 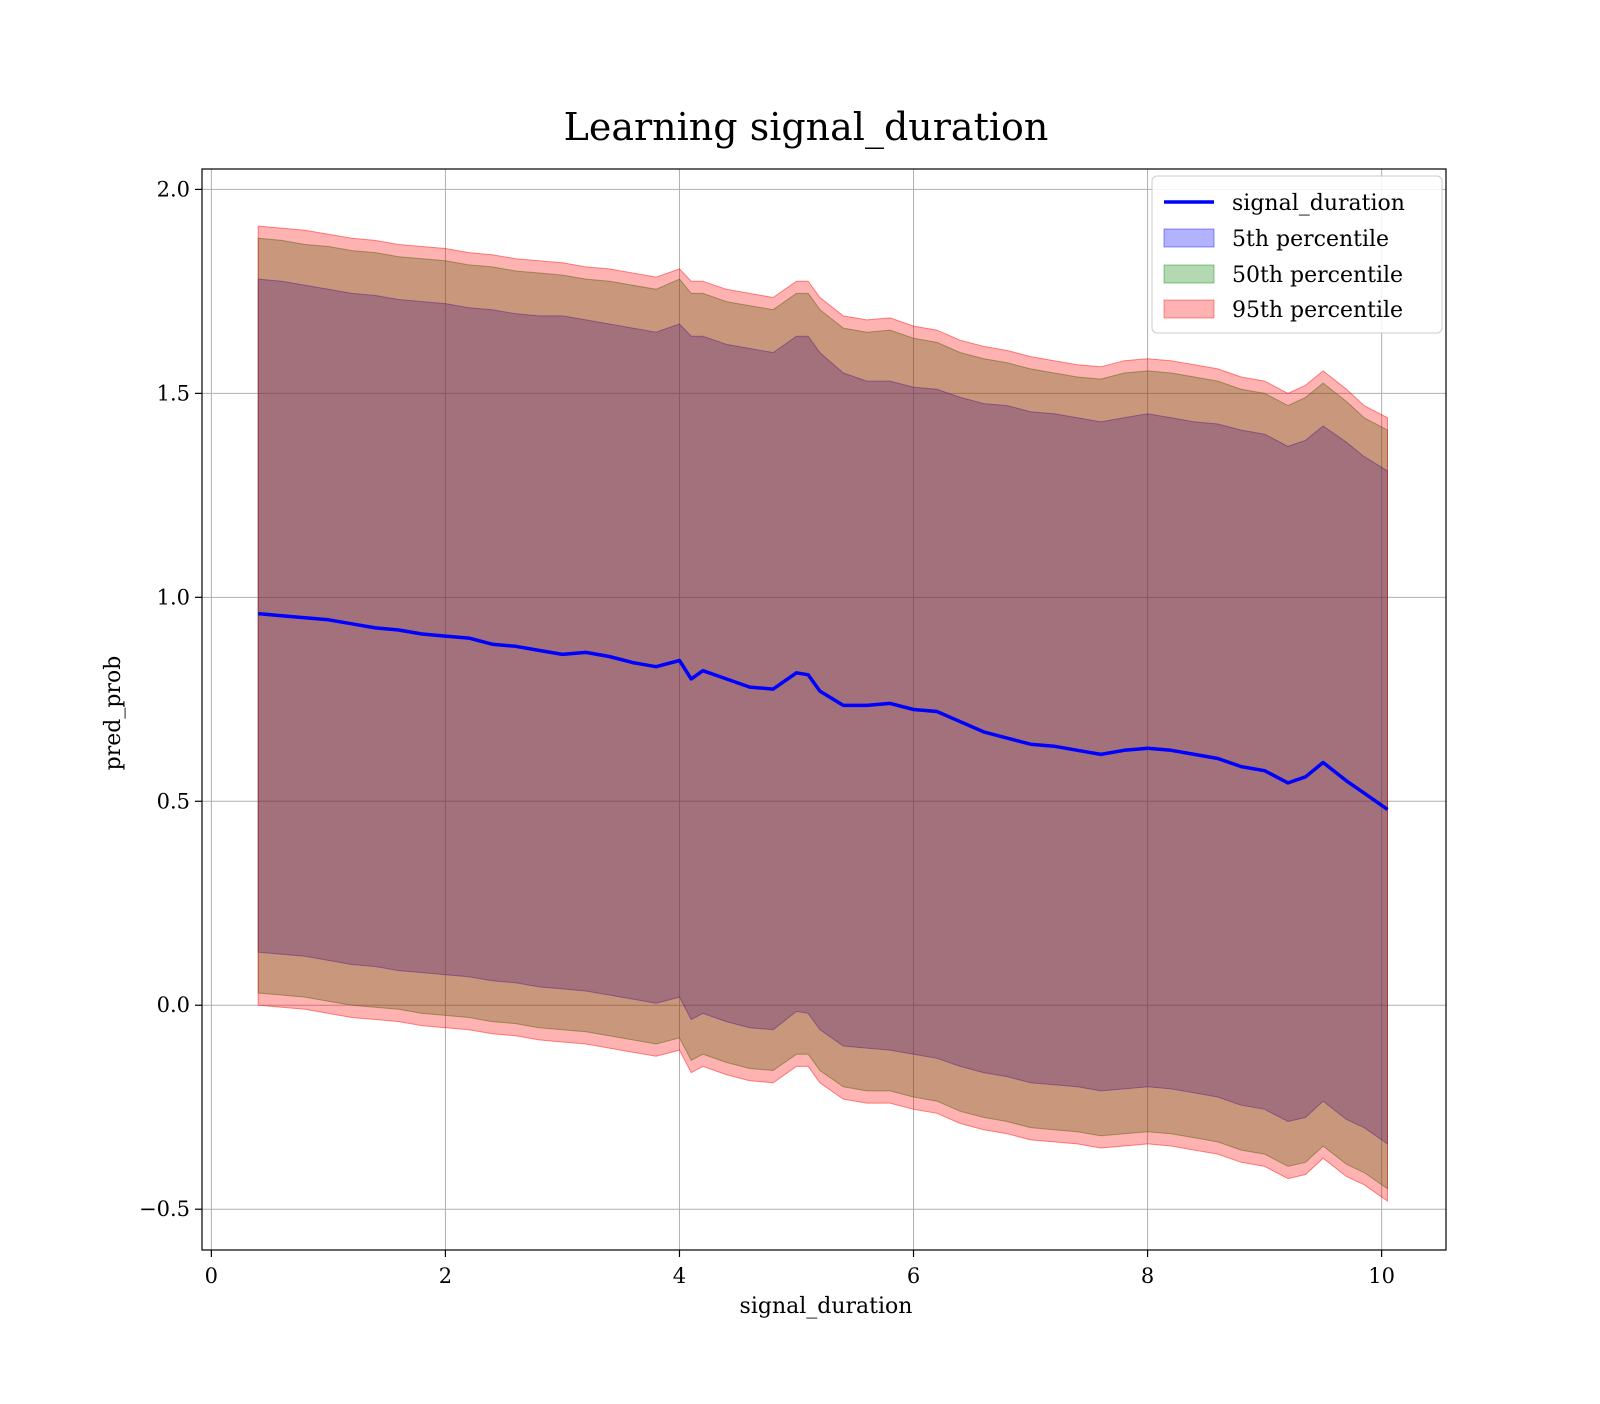 What do you see at coordinates (1189, 238) in the screenshot?
I see `legend-swatch-5th` at bounding box center [1189, 238].